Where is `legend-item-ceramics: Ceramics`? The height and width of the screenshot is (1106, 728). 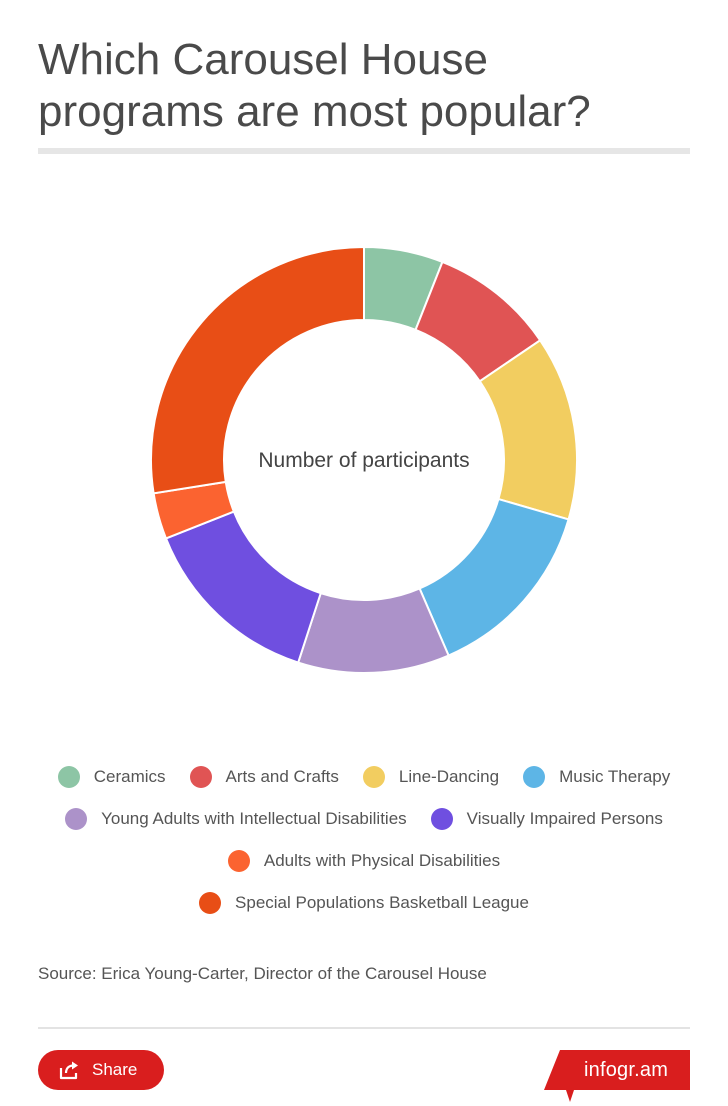
legend-item-ceramics: Ceramics is located at coordinates (111, 777).